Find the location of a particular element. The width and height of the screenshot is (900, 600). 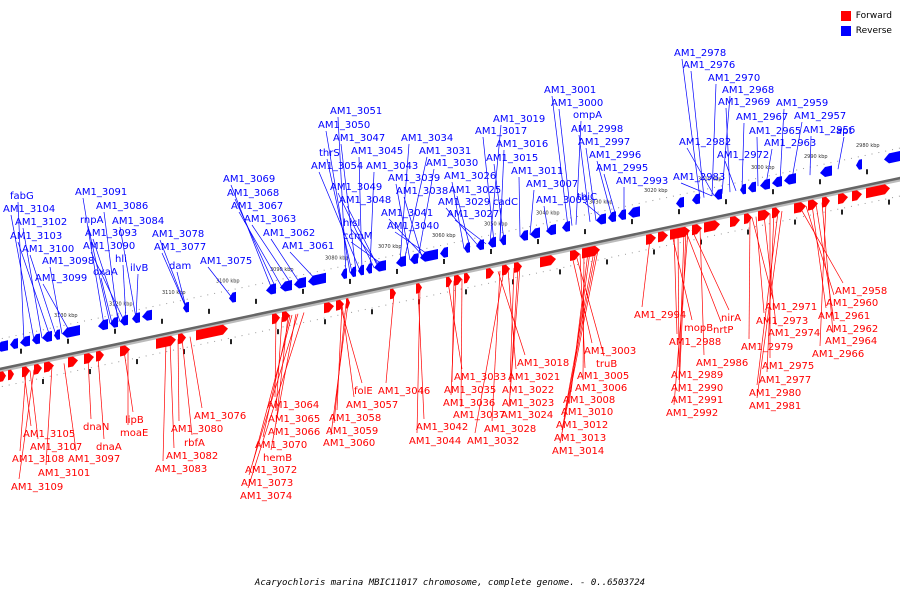

reverse-gene-label: AM1_3040 is located at coordinates (413, 226).